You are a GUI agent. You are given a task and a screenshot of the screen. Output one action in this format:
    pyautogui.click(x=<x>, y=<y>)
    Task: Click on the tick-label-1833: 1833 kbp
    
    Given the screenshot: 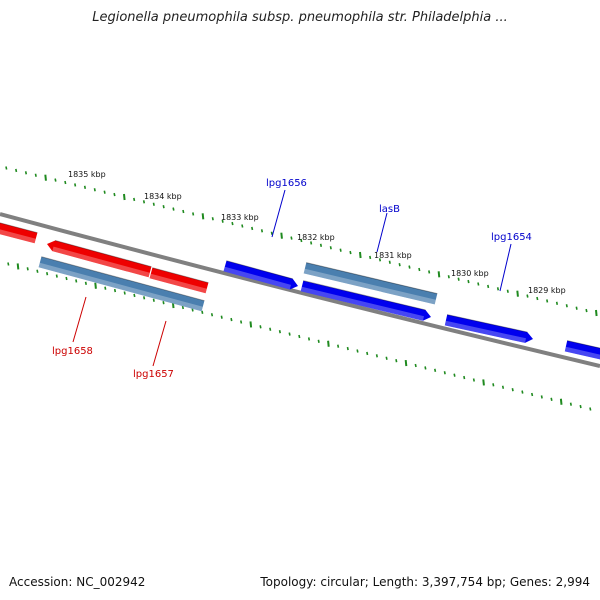 What is the action you would take?
    pyautogui.click(x=240, y=217)
    